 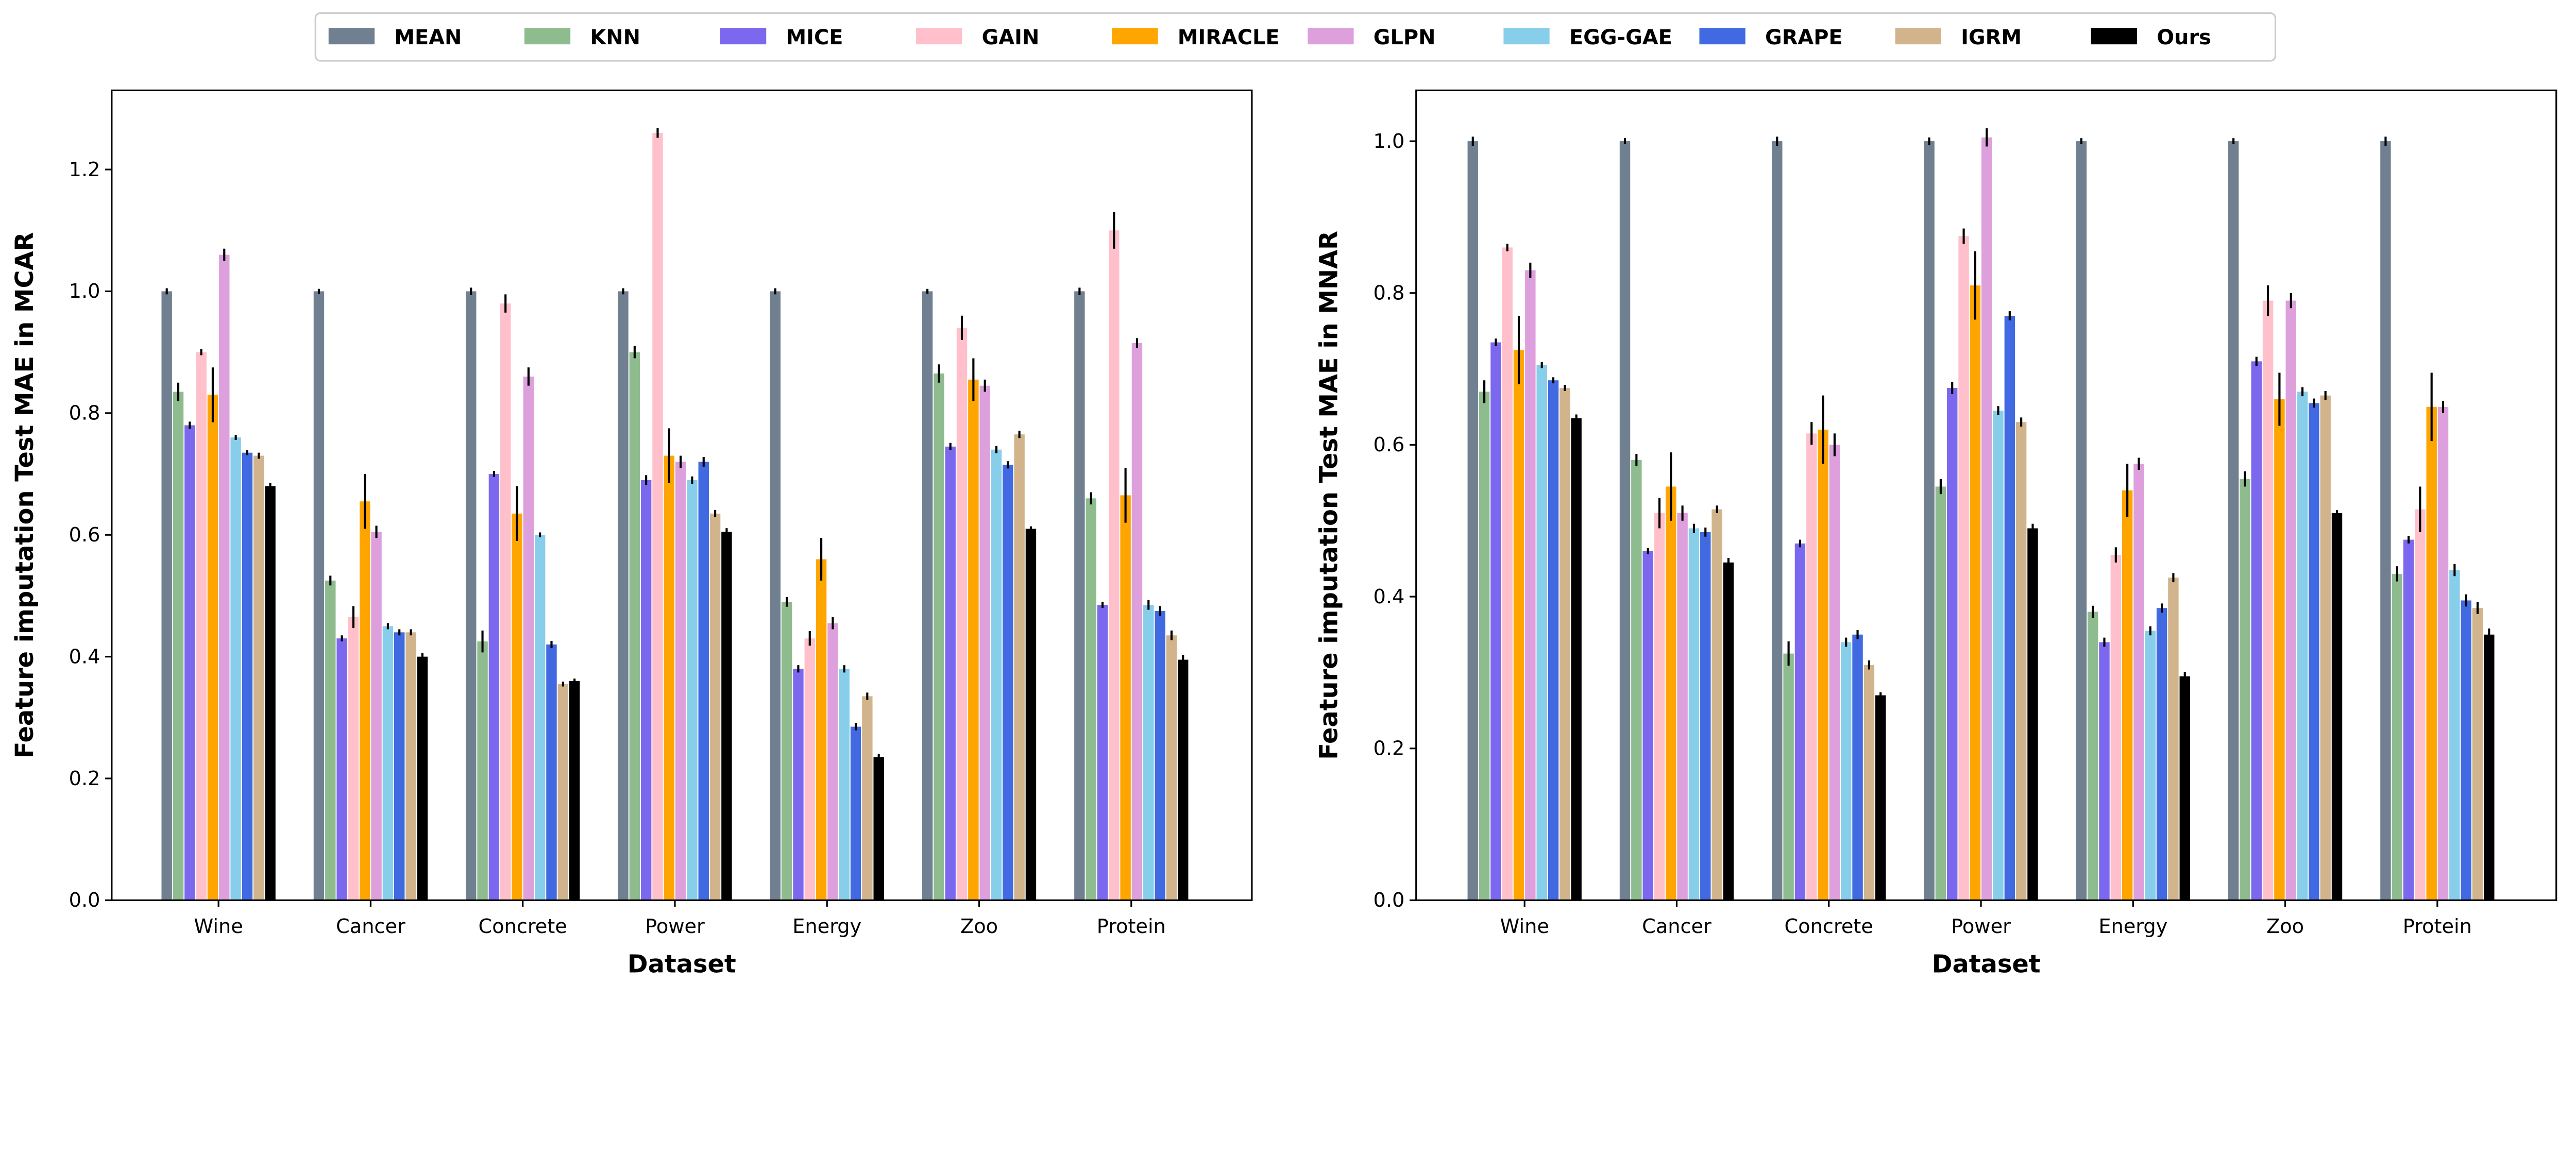 I want to click on bar-knn-concrete, so click(x=482, y=771).